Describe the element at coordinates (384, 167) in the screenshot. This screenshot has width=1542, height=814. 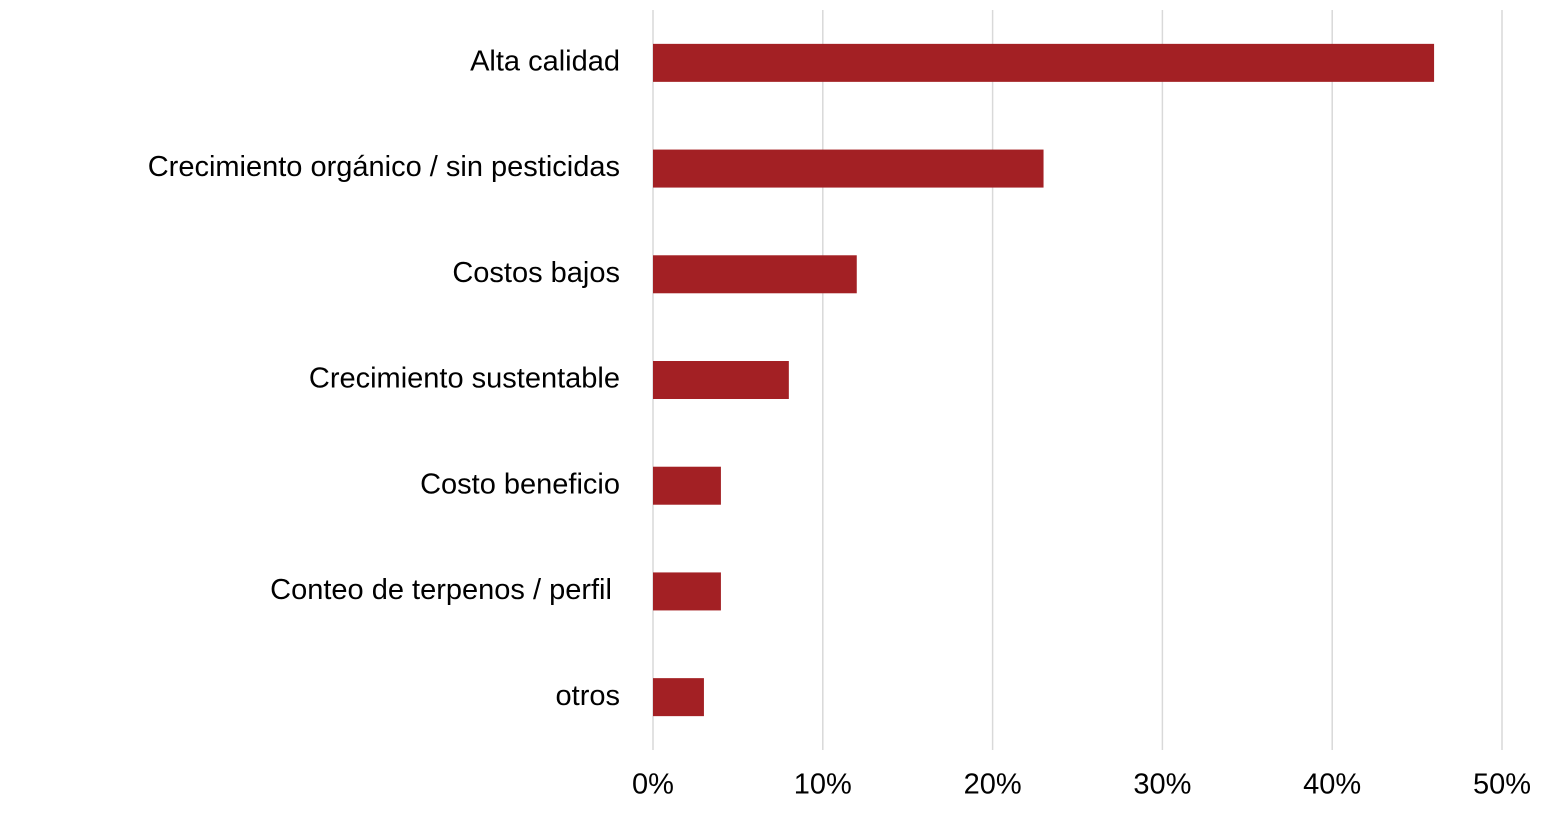
I see `y-tick-label: Crecimiento orgánico / sin pesticidas` at that location.